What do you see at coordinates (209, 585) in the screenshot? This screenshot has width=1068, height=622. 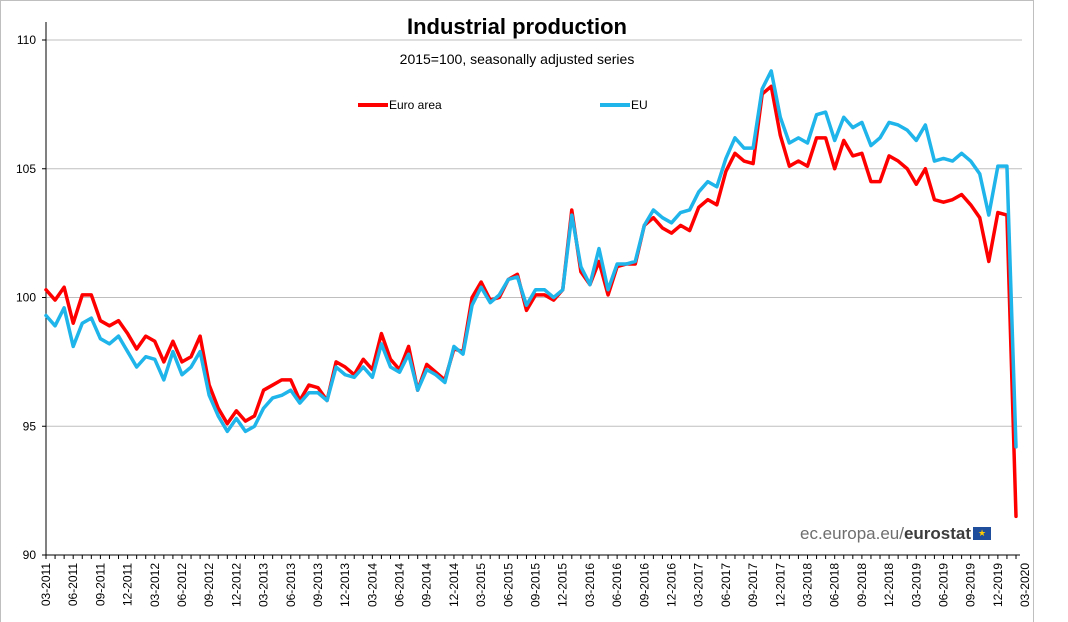 I see `x-tick-label: 09-2012` at bounding box center [209, 585].